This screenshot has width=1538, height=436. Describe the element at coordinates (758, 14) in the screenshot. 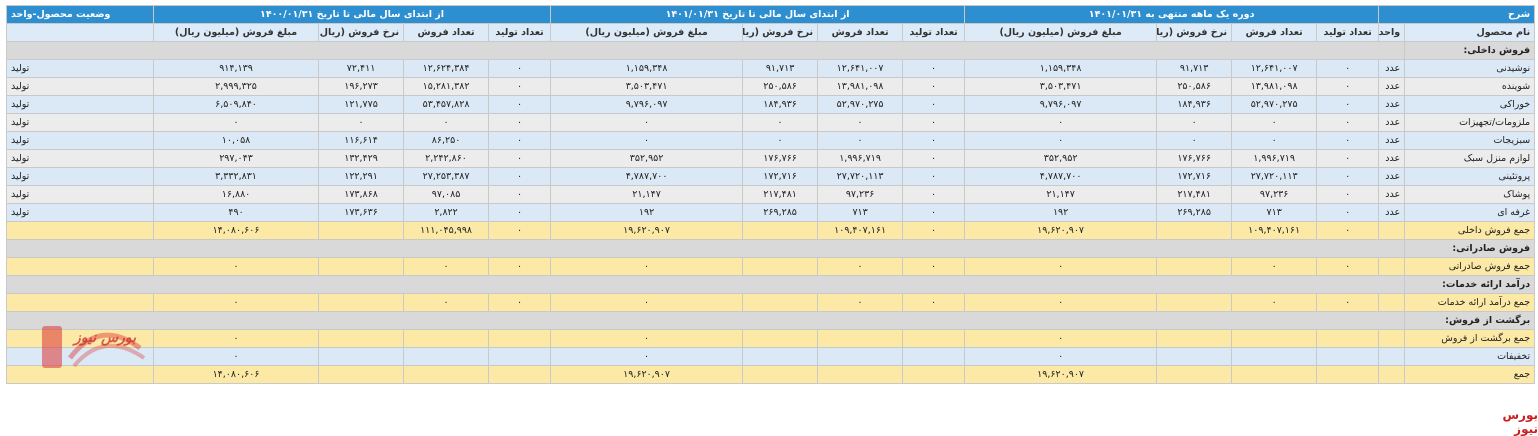

I see `period2-header: از ابتدای سال مالی تا تاریخ ۱۴۰۱/۰۱/۳۱` at that location.